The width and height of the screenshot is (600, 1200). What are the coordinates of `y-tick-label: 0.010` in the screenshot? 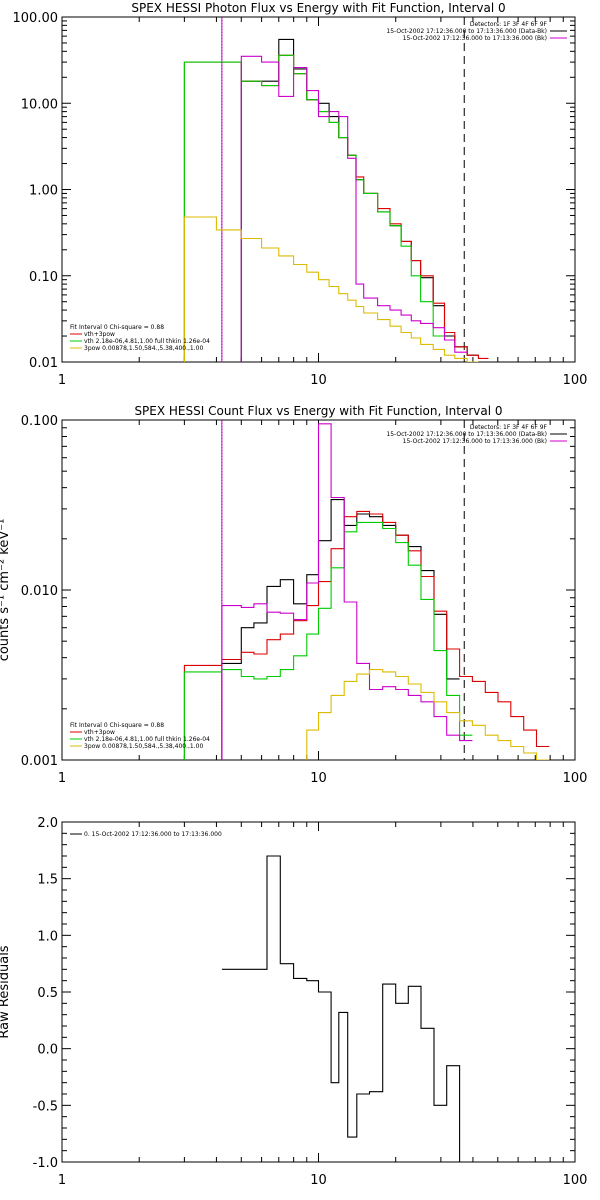 It's located at (39, 591).